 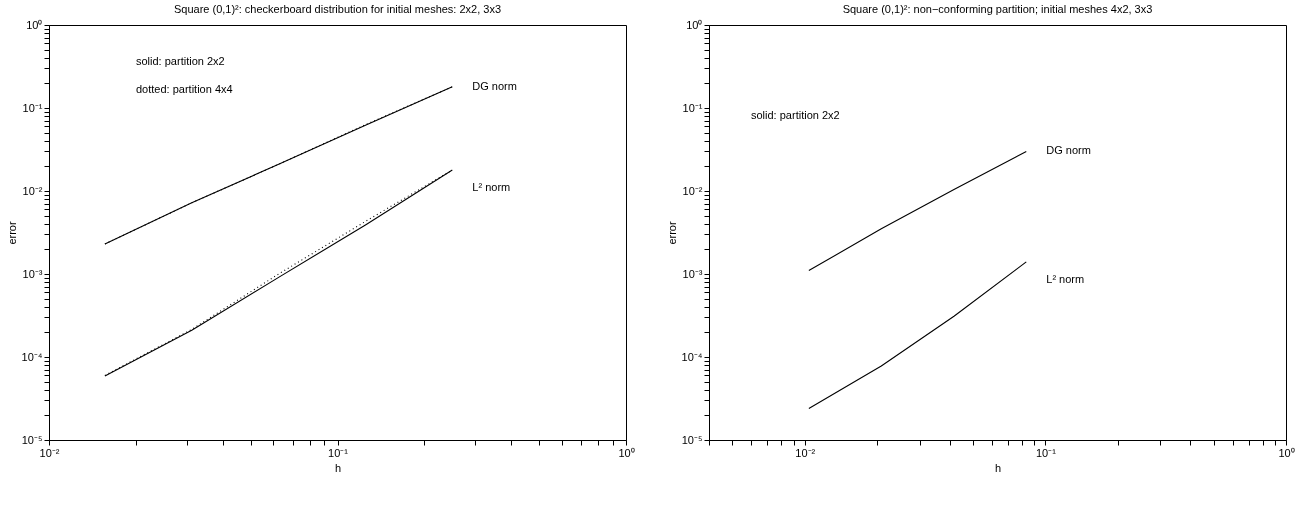 I want to click on chart-title: Square (0,1)²: non−conforming partition; initial meshes 4x2, 3x3, so click(x=997, y=9).